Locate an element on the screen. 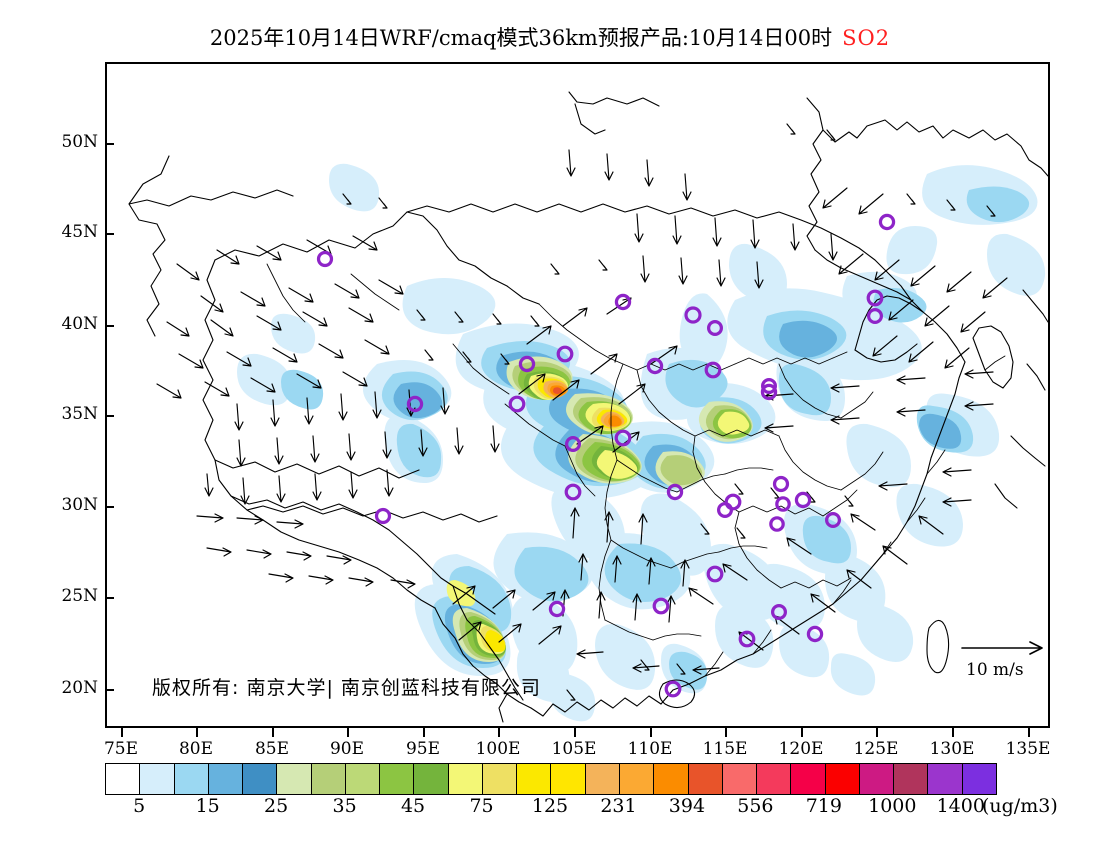 The image size is (1100, 850). xtick-mark-110e is located at coordinates (651, 732).